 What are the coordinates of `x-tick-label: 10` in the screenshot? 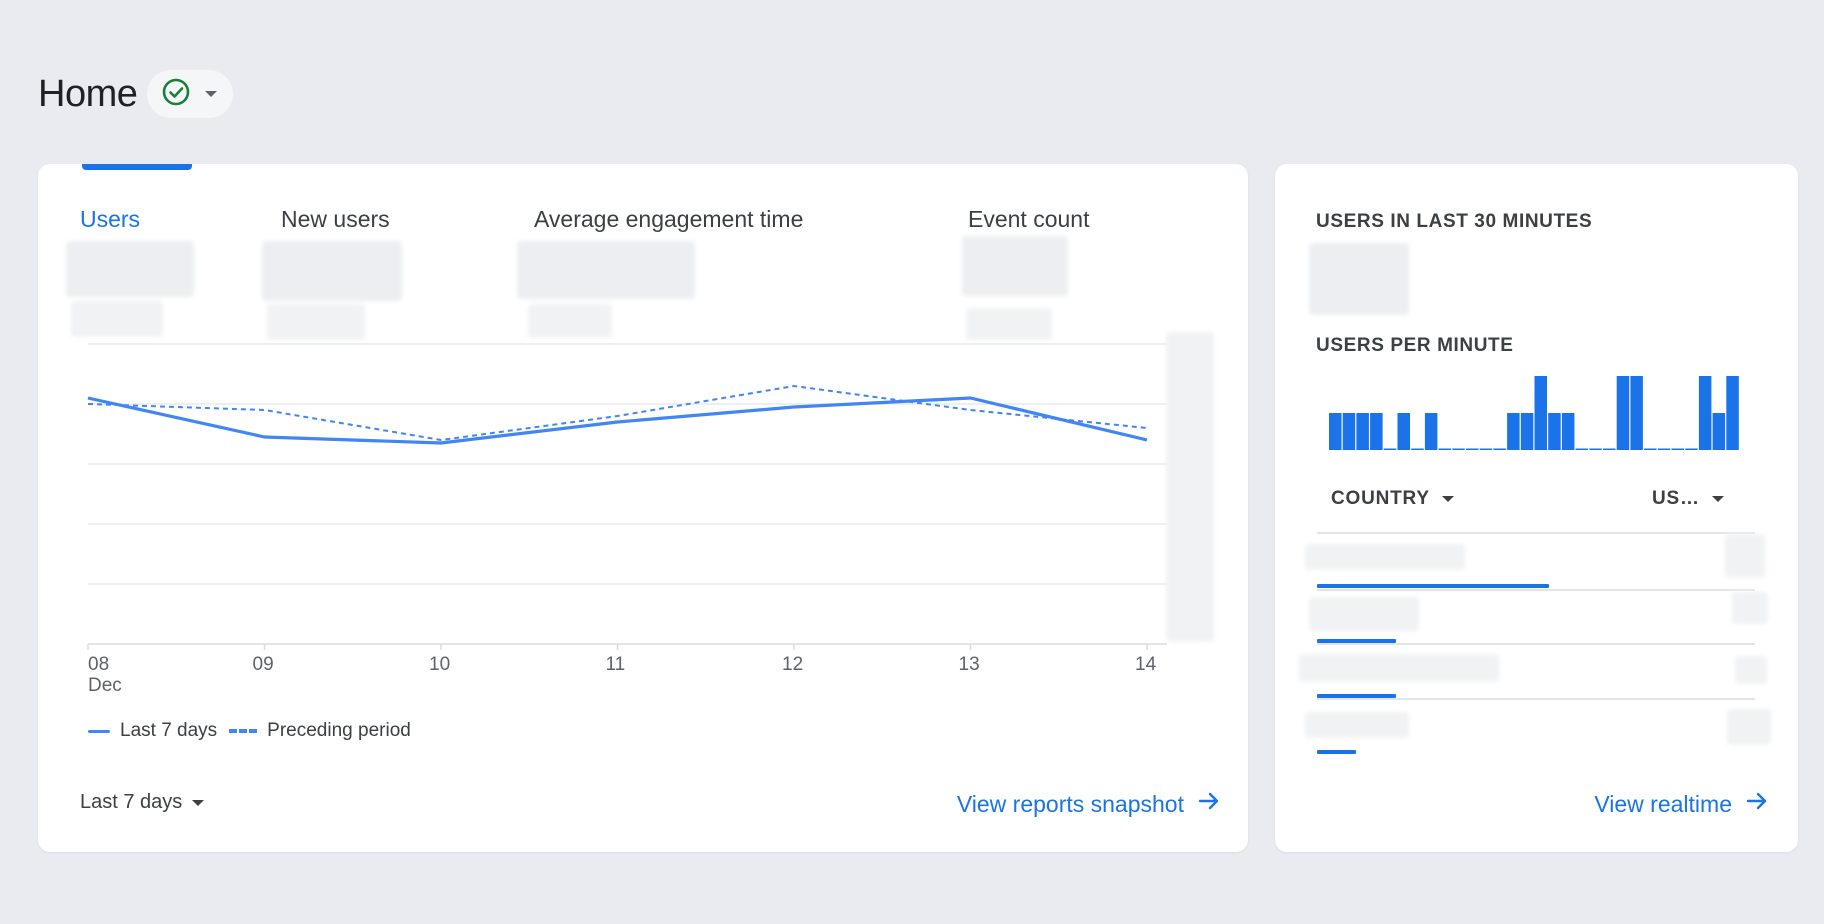 It's located at (439, 664).